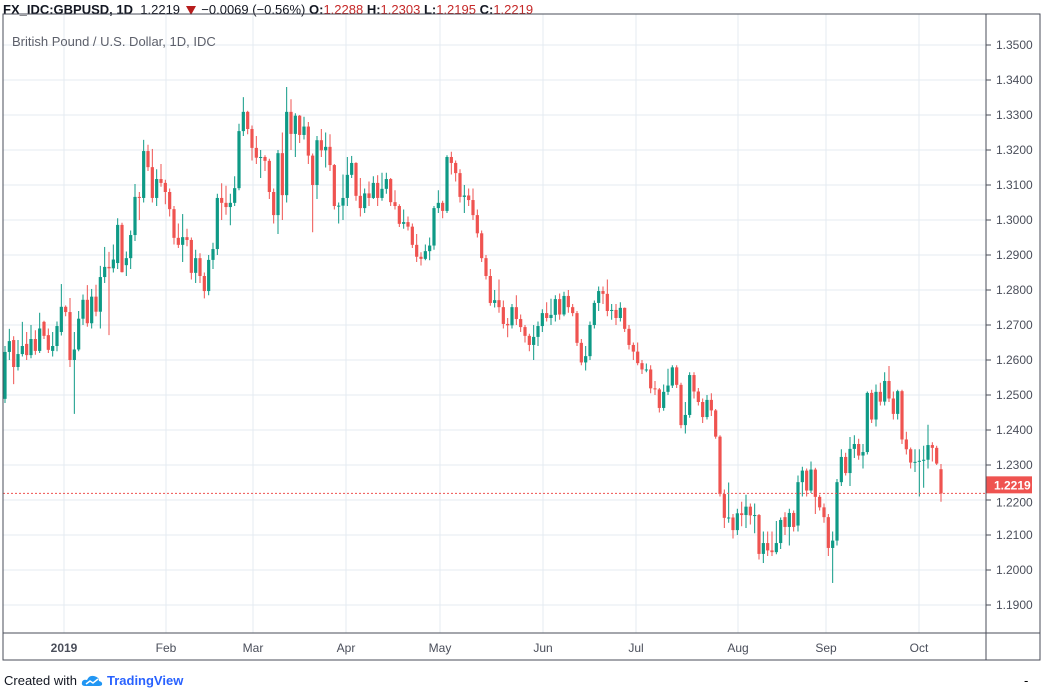 The width and height of the screenshot is (1048, 694). Describe the element at coordinates (1014, 185) in the screenshot. I see `price-tick-label: 1.3100` at that location.